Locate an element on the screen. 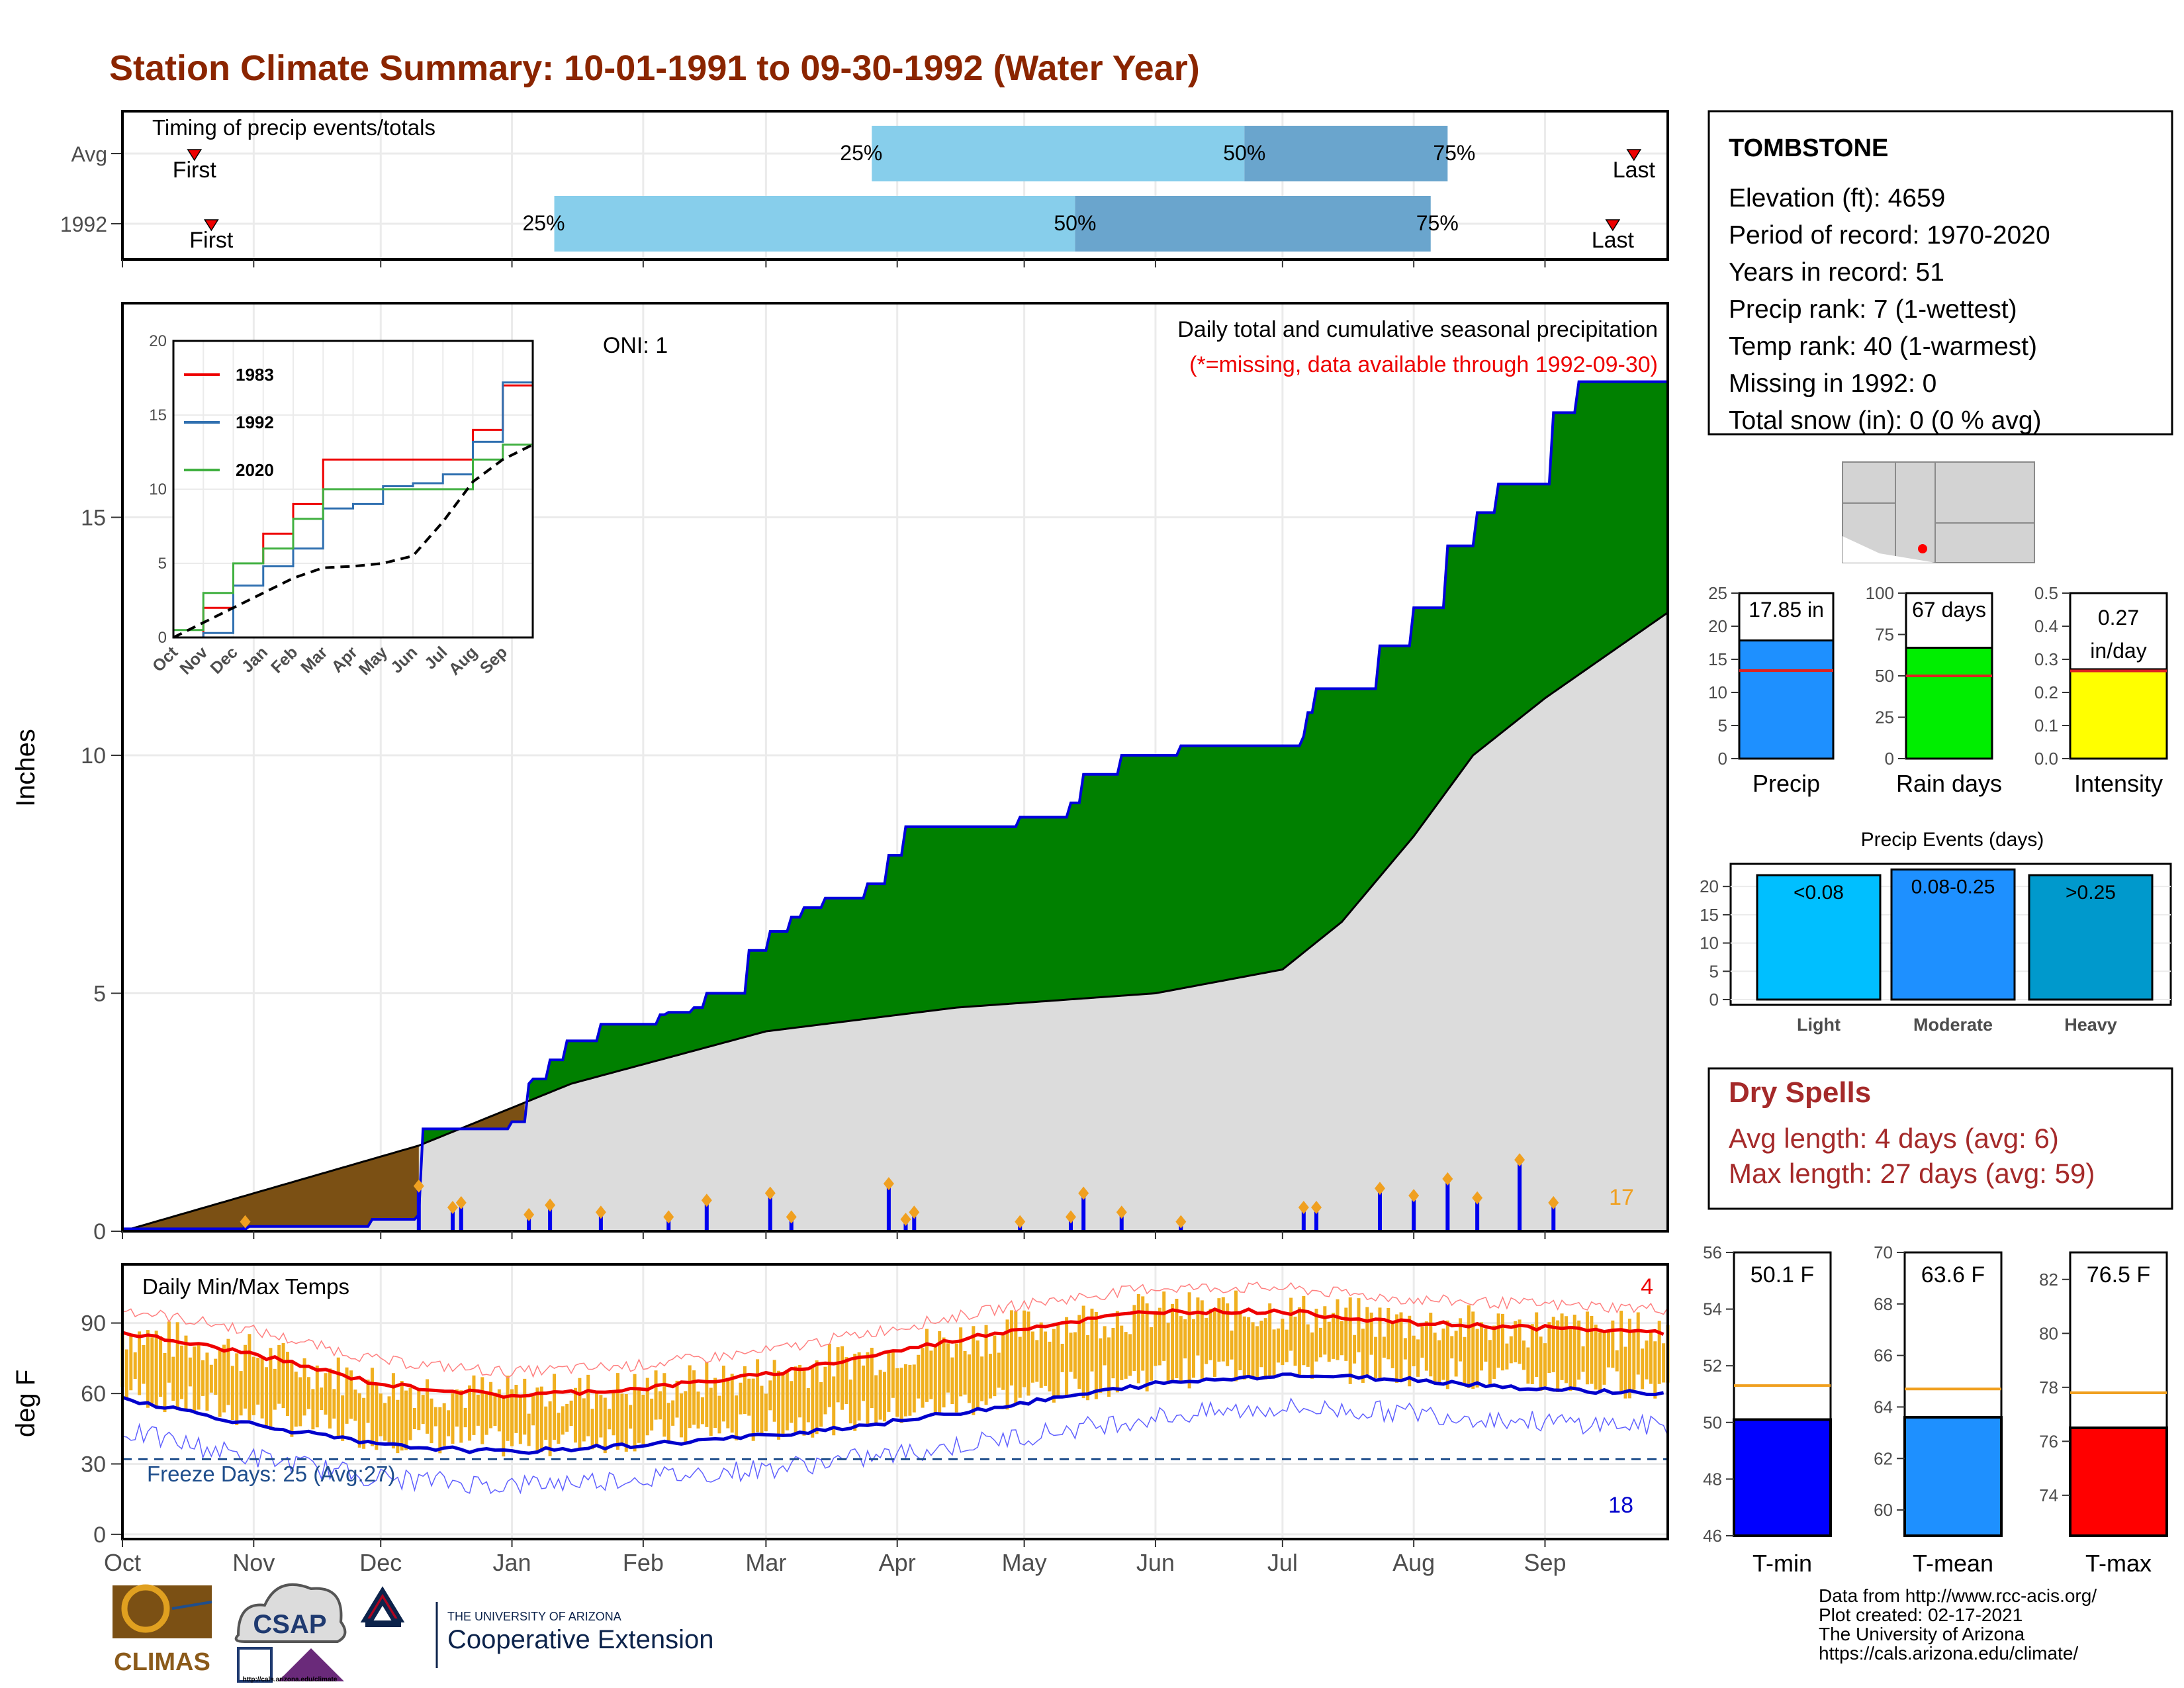 Image resolution: width=2184 pixels, height=1688 pixels. event-bar-Light is located at coordinates (1819, 937).